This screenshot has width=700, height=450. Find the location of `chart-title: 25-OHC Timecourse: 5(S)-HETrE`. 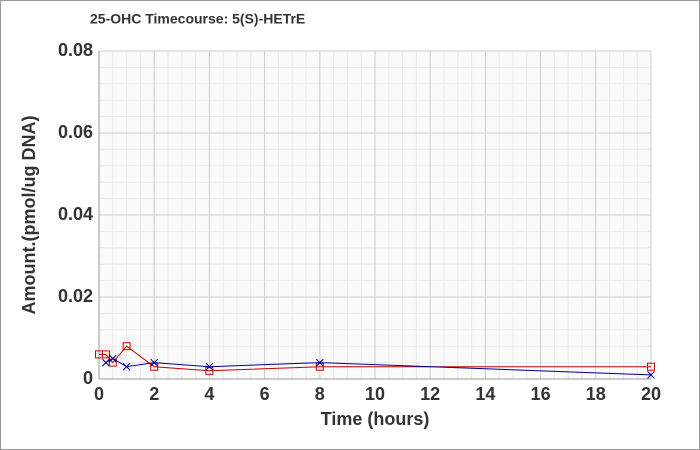

chart-title: 25-OHC Timecourse: 5(S)-HETrE is located at coordinates (197, 19).